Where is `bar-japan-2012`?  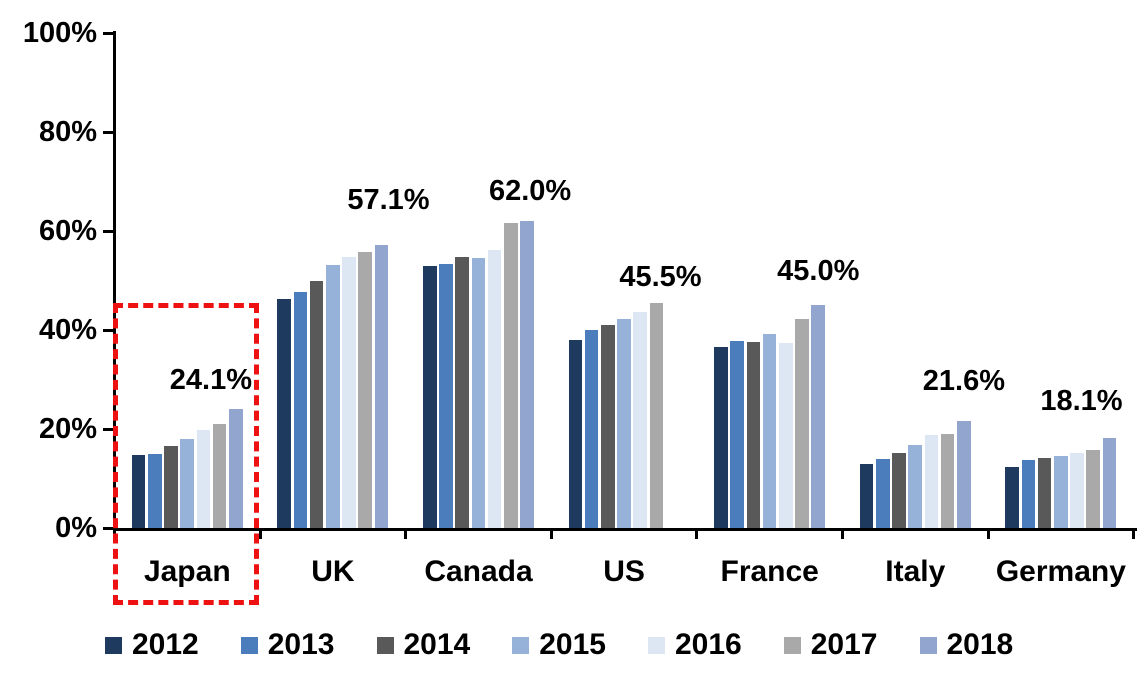
bar-japan-2012 is located at coordinates (138, 491).